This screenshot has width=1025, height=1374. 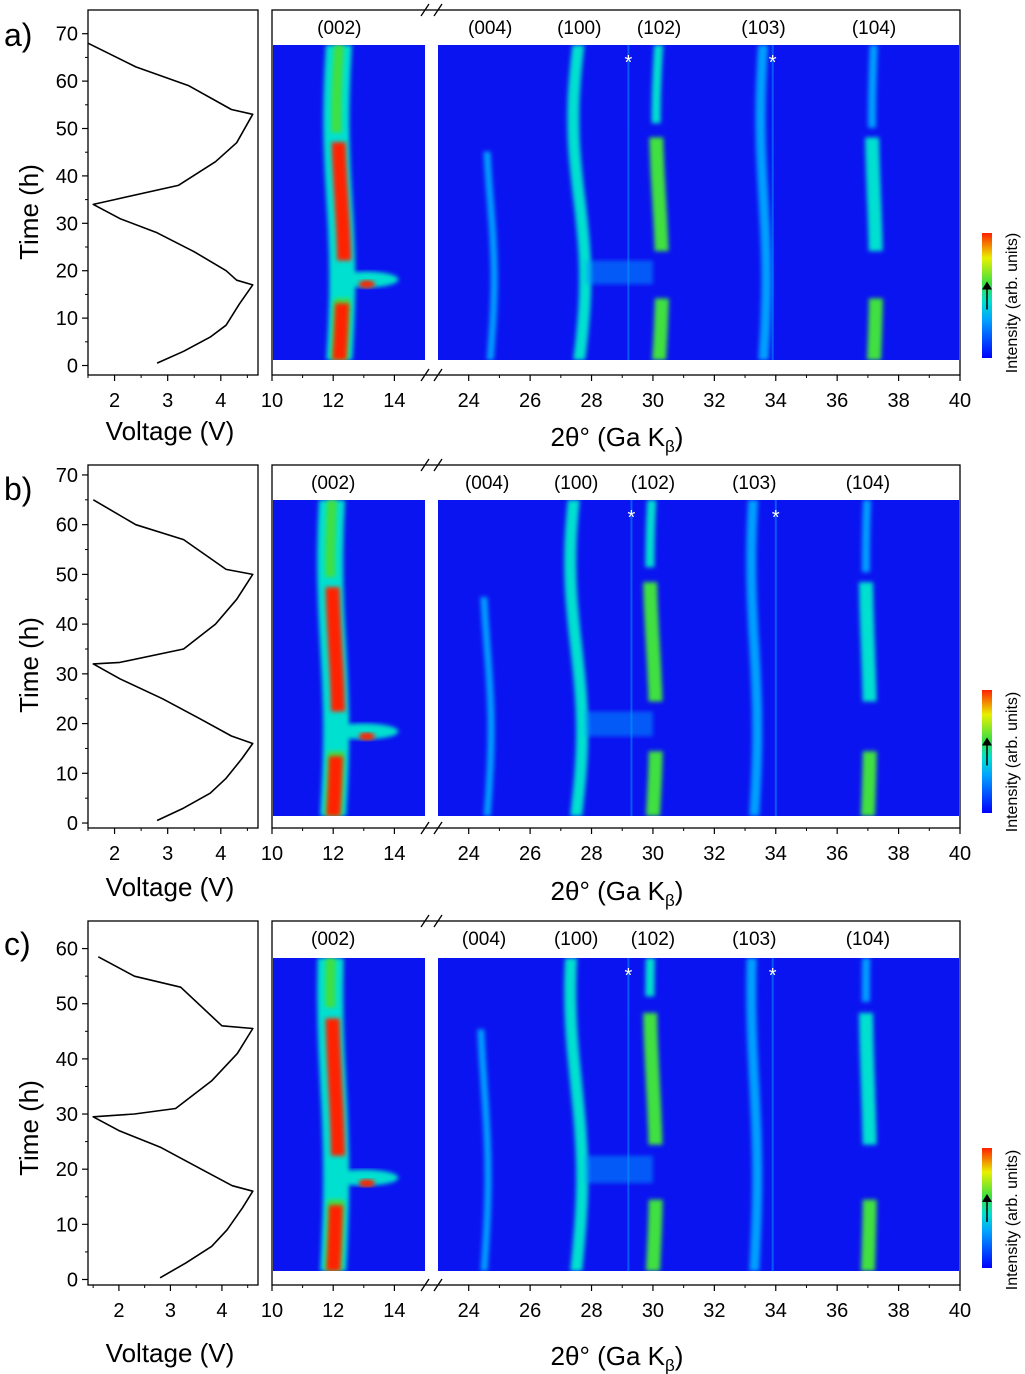 I want to click on peak-002-shift, so click(x=364, y=1177).